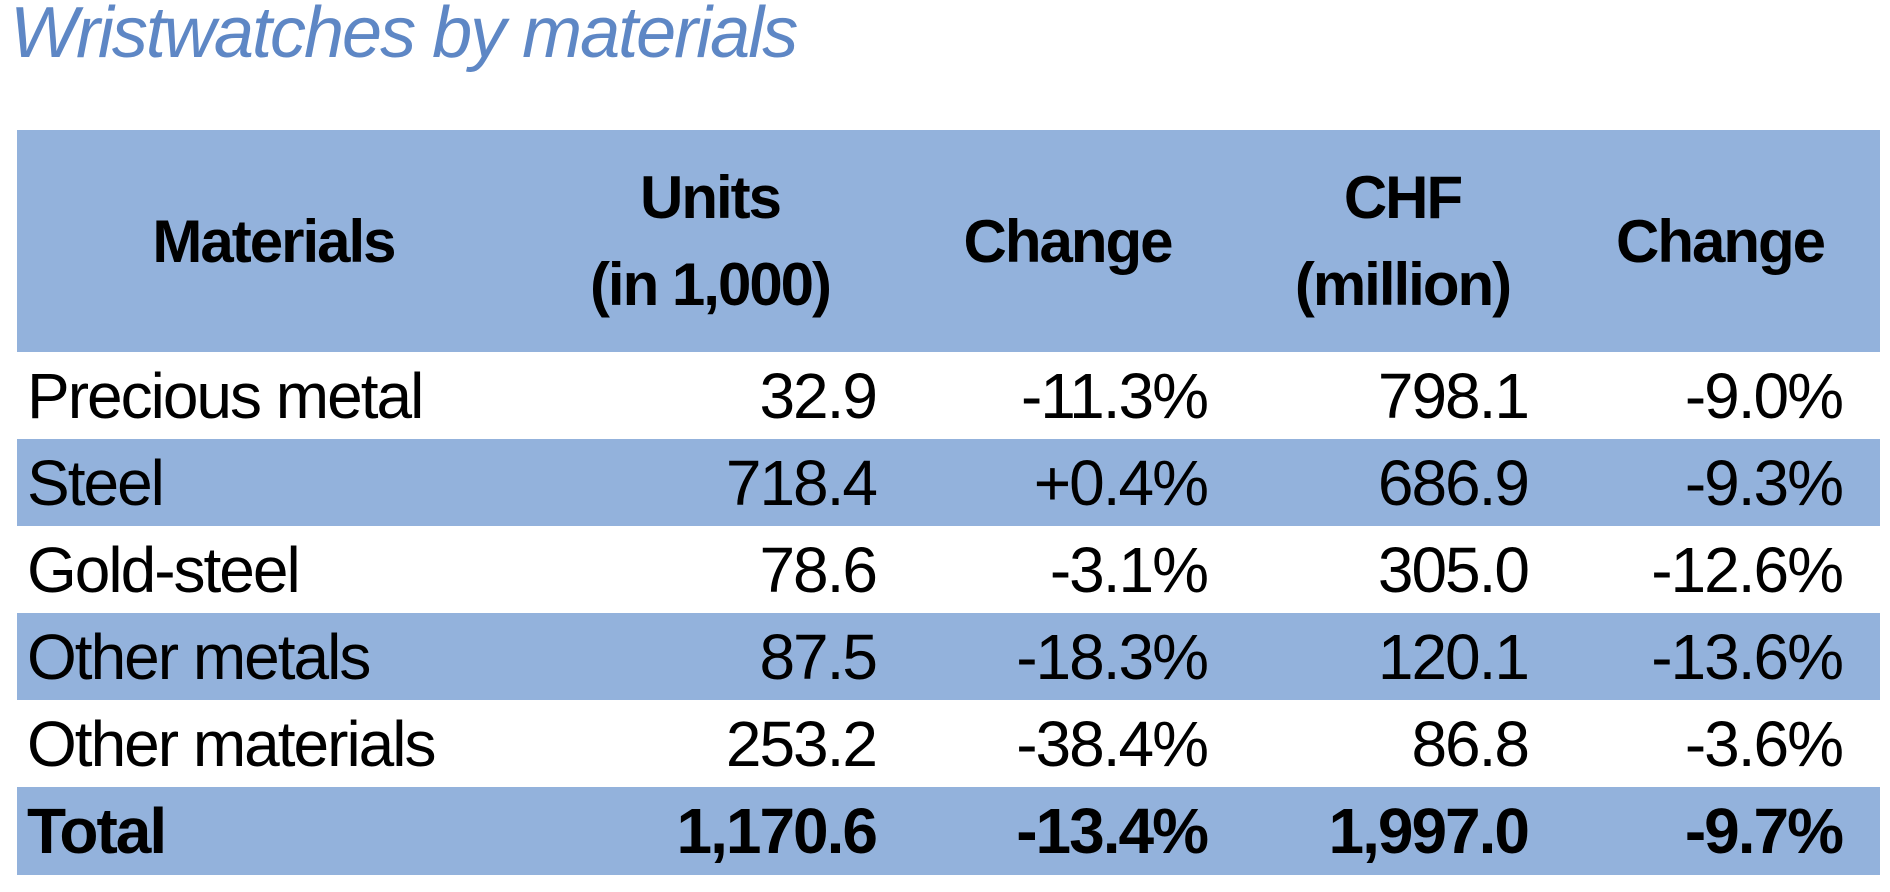 Image resolution: width=1890 pixels, height=892 pixels. Describe the element at coordinates (1121, 482) in the screenshot. I see `cell-units-change: +0.4%` at that location.